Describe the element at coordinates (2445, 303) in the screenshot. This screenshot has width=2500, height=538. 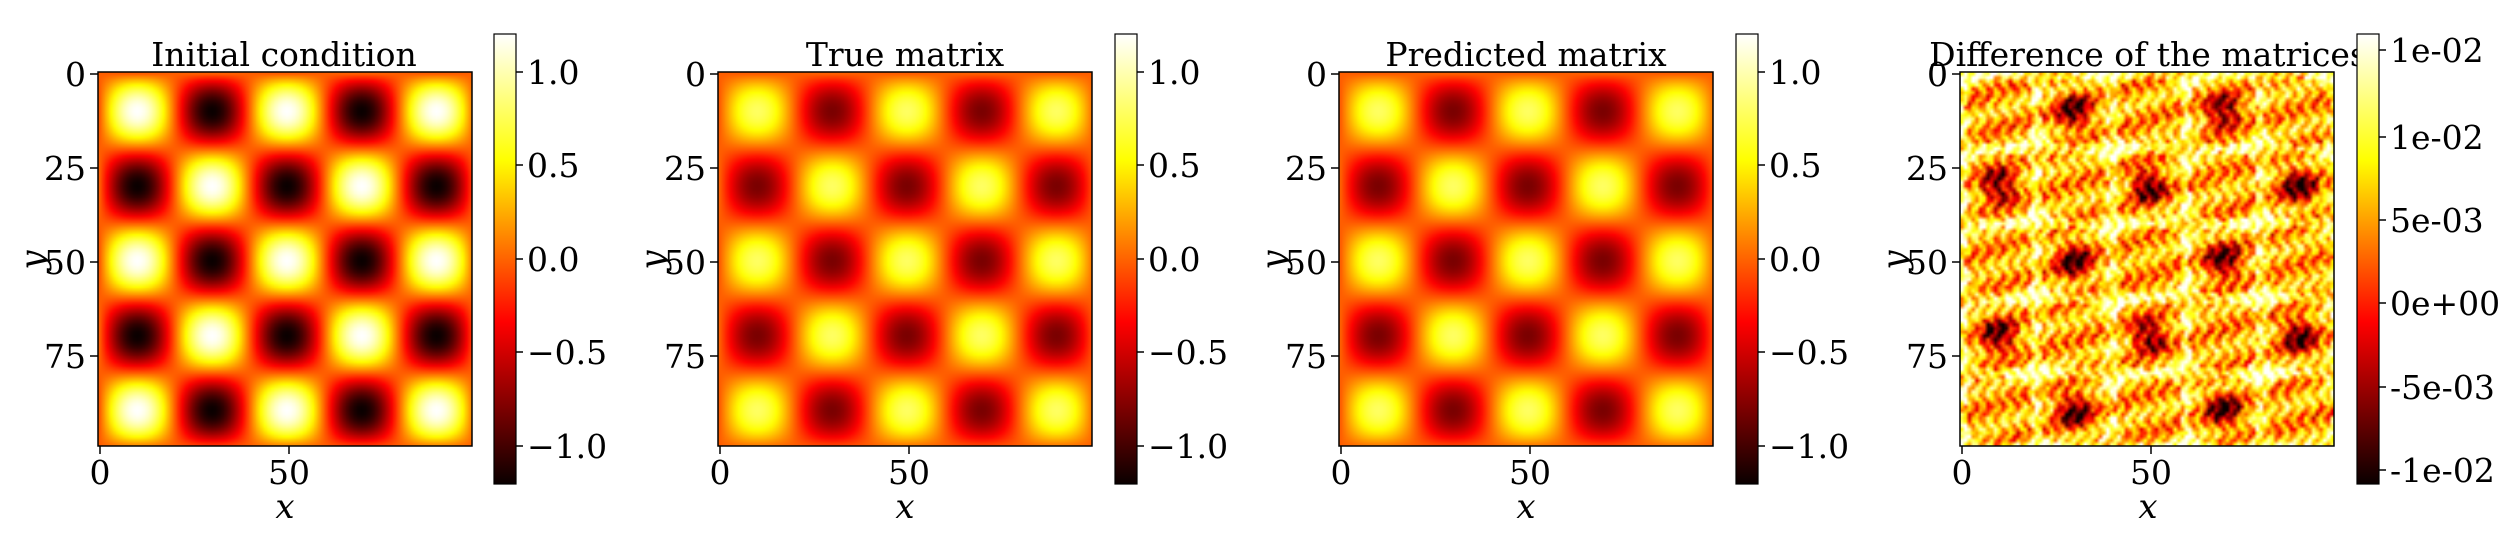
I see `colorbar-tick-label: 0e+00` at that location.